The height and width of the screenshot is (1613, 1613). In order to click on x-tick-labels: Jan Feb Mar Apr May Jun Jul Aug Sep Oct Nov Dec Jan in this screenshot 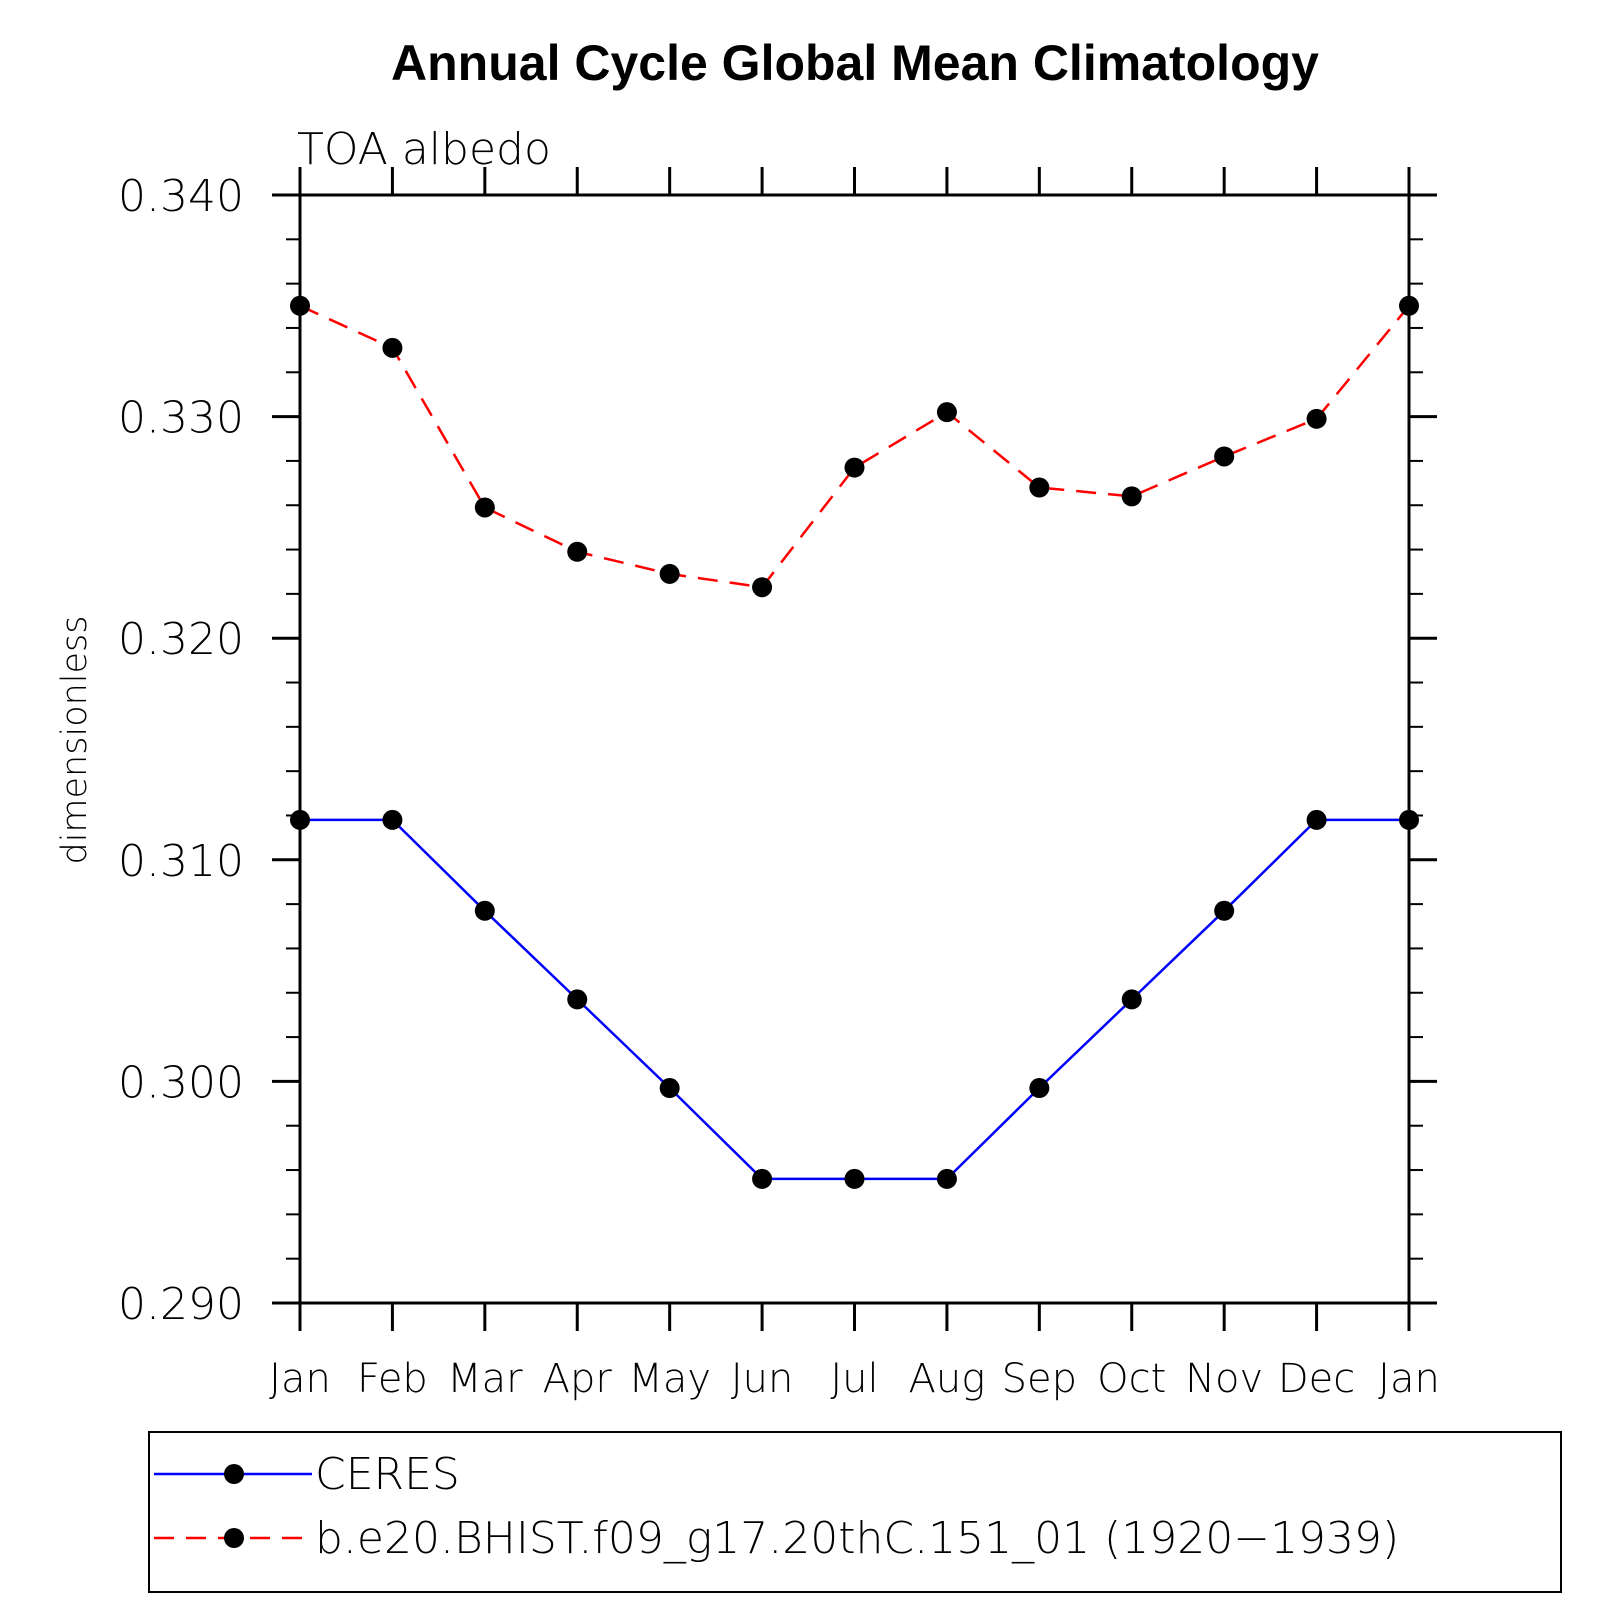, I will do `click(854, 1379)`.